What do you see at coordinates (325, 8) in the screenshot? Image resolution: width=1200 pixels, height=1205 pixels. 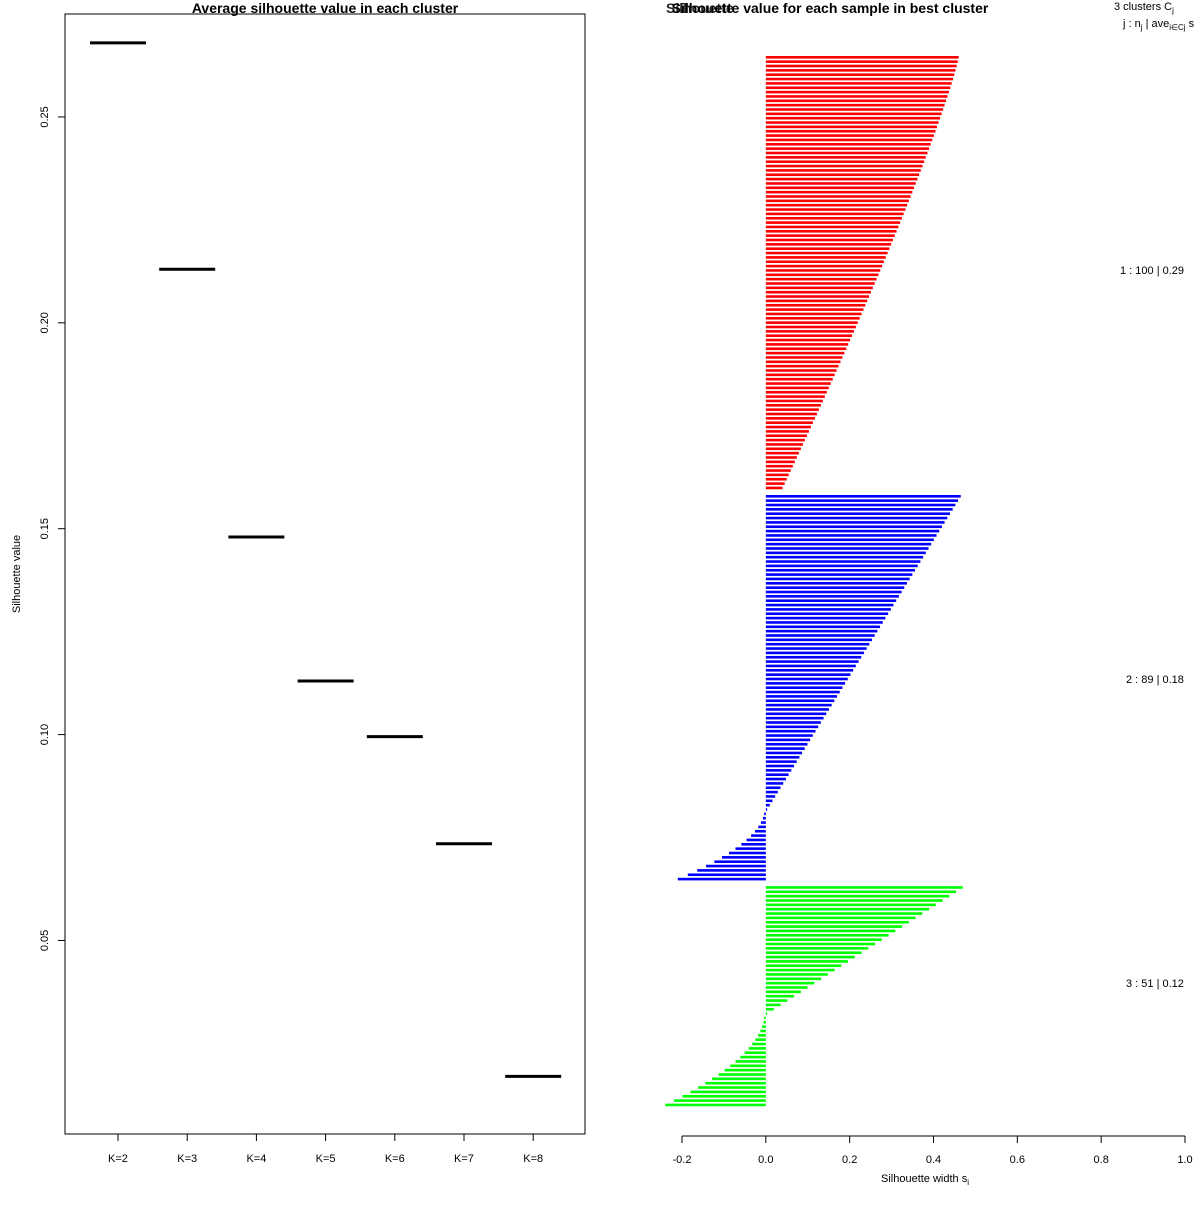 I see `left-chart-title: Average silhouette value in each cluster` at bounding box center [325, 8].